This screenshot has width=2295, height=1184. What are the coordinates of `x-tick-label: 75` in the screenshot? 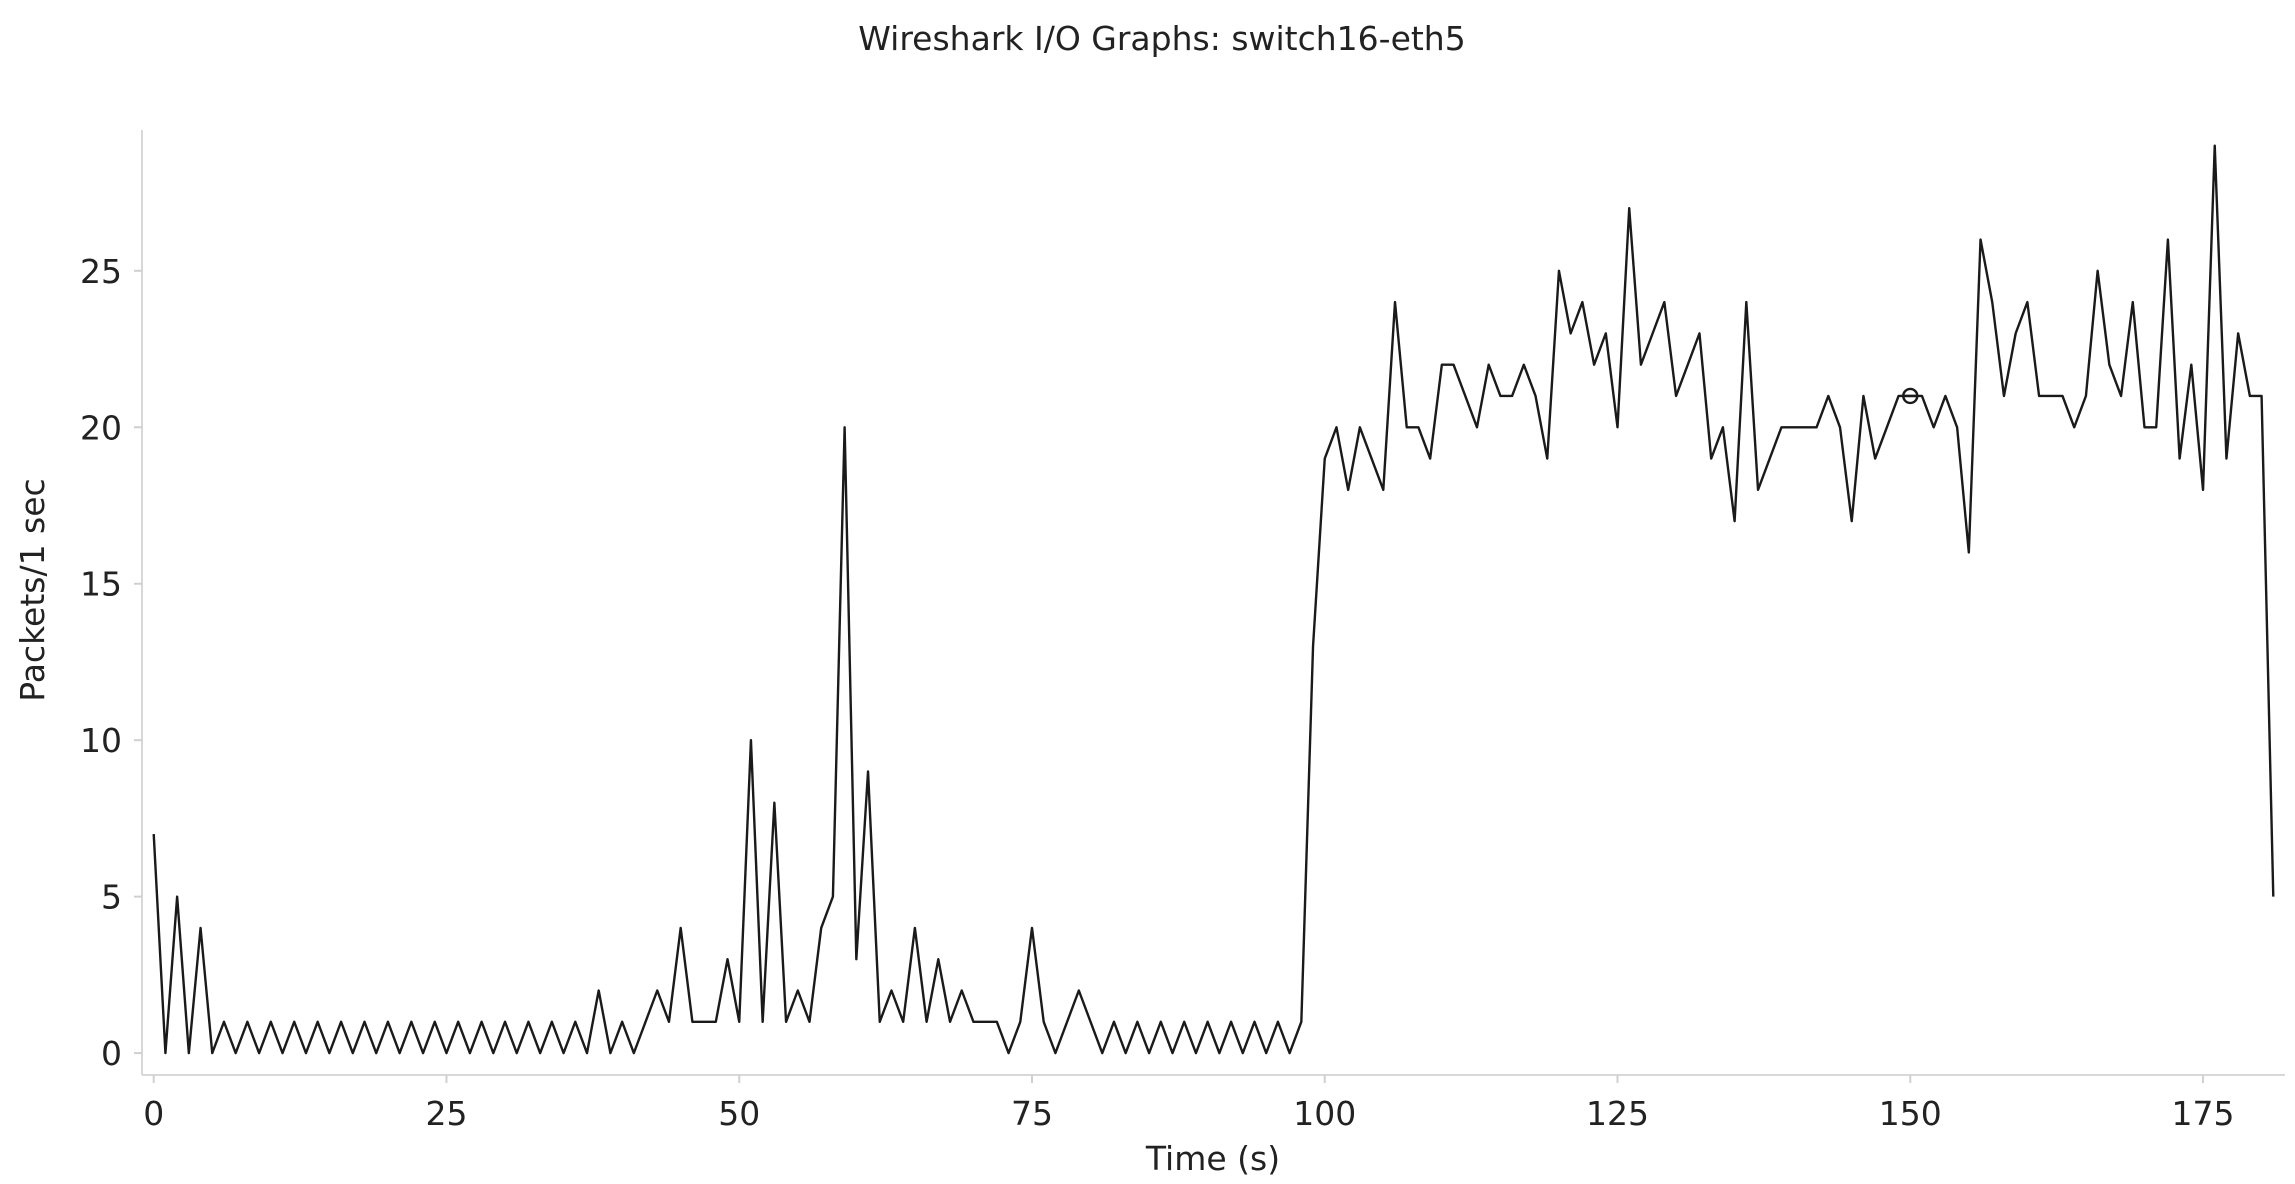 It's located at (1032, 1113).